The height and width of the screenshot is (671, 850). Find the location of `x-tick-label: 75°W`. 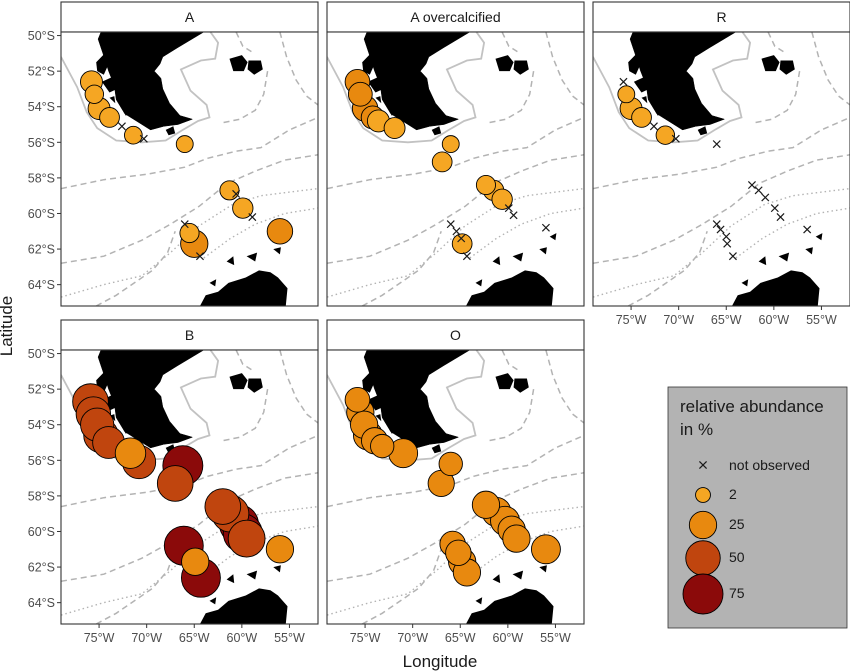

x-tick-label: 75°W is located at coordinates (631, 320).